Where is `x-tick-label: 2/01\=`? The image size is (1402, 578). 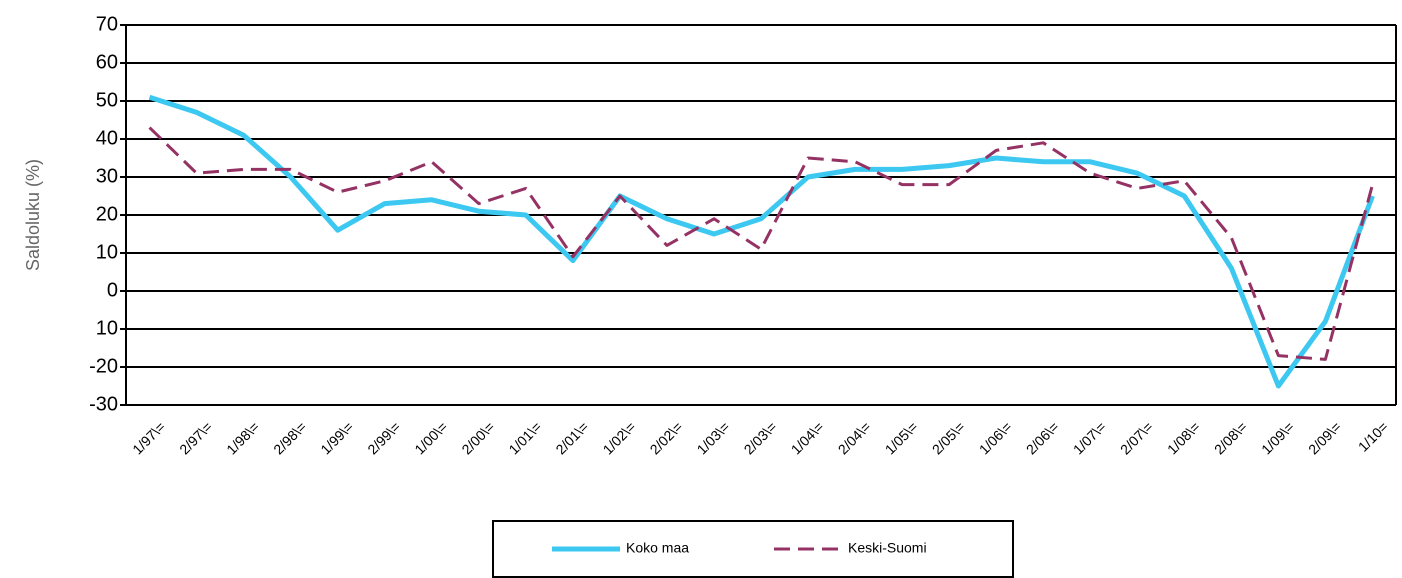
x-tick-label: 2/01\= is located at coordinates (571, 437).